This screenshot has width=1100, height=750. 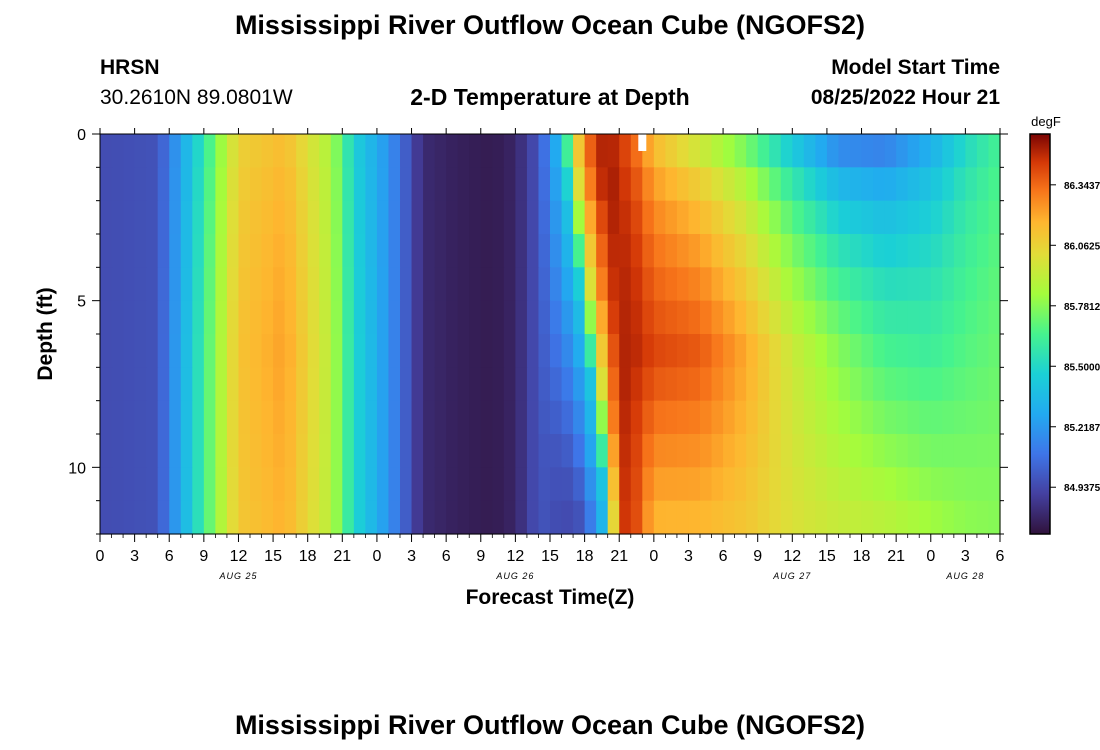 What do you see at coordinates (757, 556) in the screenshot?
I see `x-tick-label: 9` at bounding box center [757, 556].